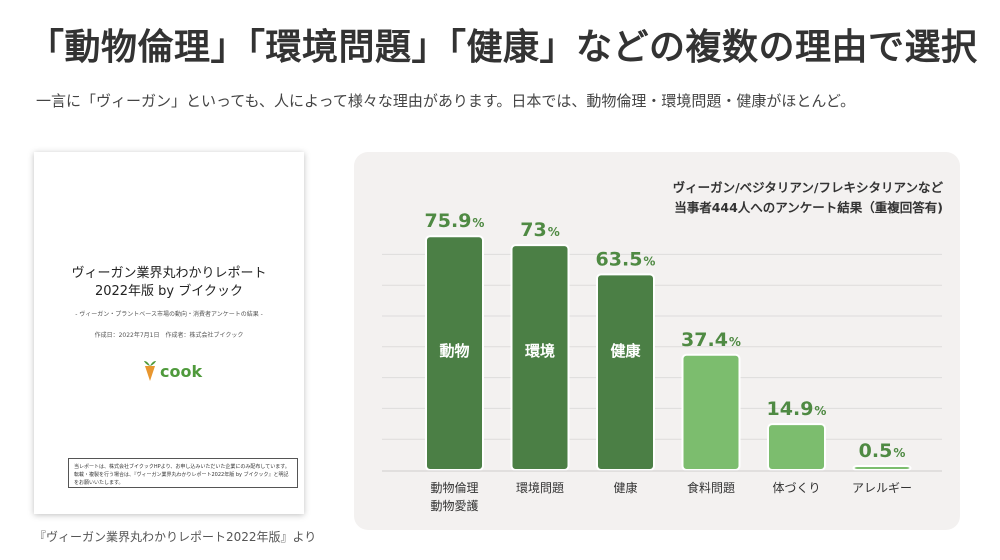  I want to click on category-label-2: 健康, so click(625, 487).